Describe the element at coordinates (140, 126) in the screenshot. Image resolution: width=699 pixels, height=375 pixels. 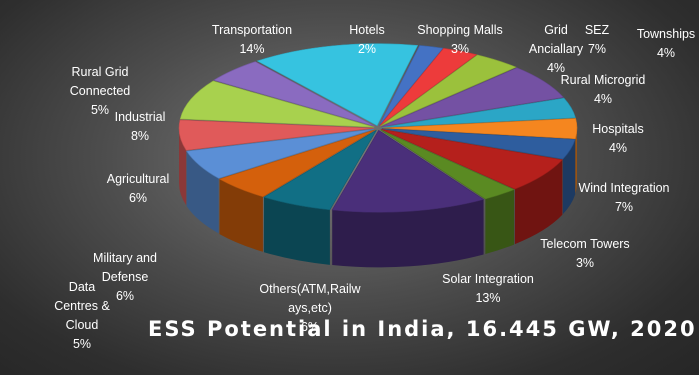
I see `slice-label-industrial: Industrial 8%` at that location.